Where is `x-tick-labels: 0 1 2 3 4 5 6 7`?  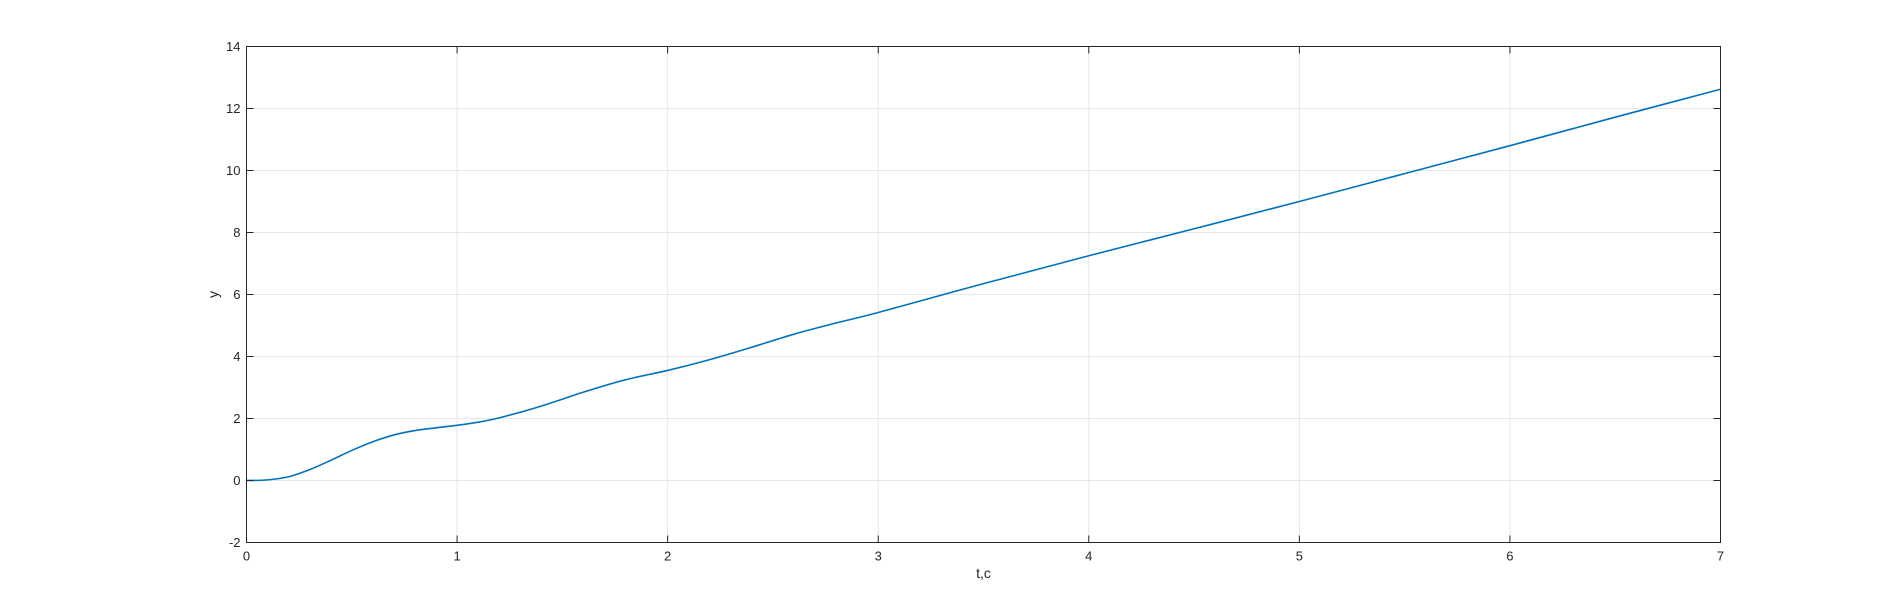 x-tick-labels: 0 1 2 3 4 5 6 7 is located at coordinates (983, 556).